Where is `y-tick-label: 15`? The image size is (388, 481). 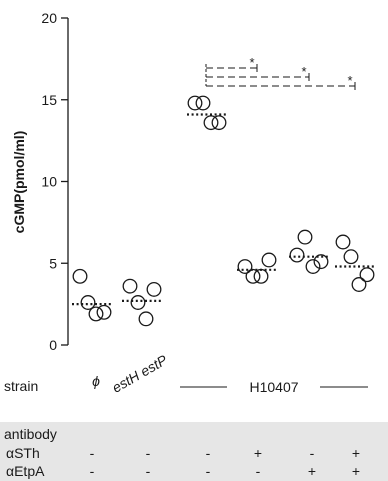
y-tick-label: 15 is located at coordinates (49, 100).